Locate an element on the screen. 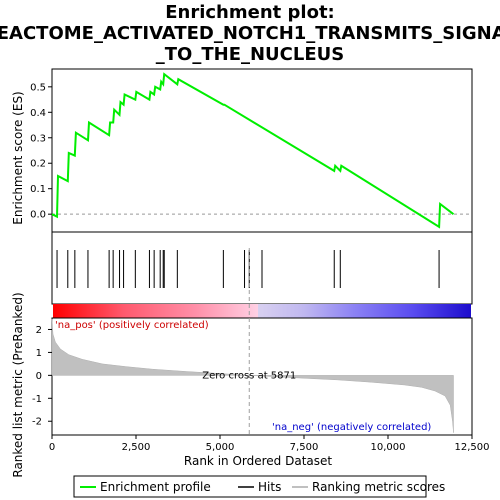 The height and width of the screenshot is (500, 500). es-y-tick-label: 0.5 is located at coordinates (38, 87).